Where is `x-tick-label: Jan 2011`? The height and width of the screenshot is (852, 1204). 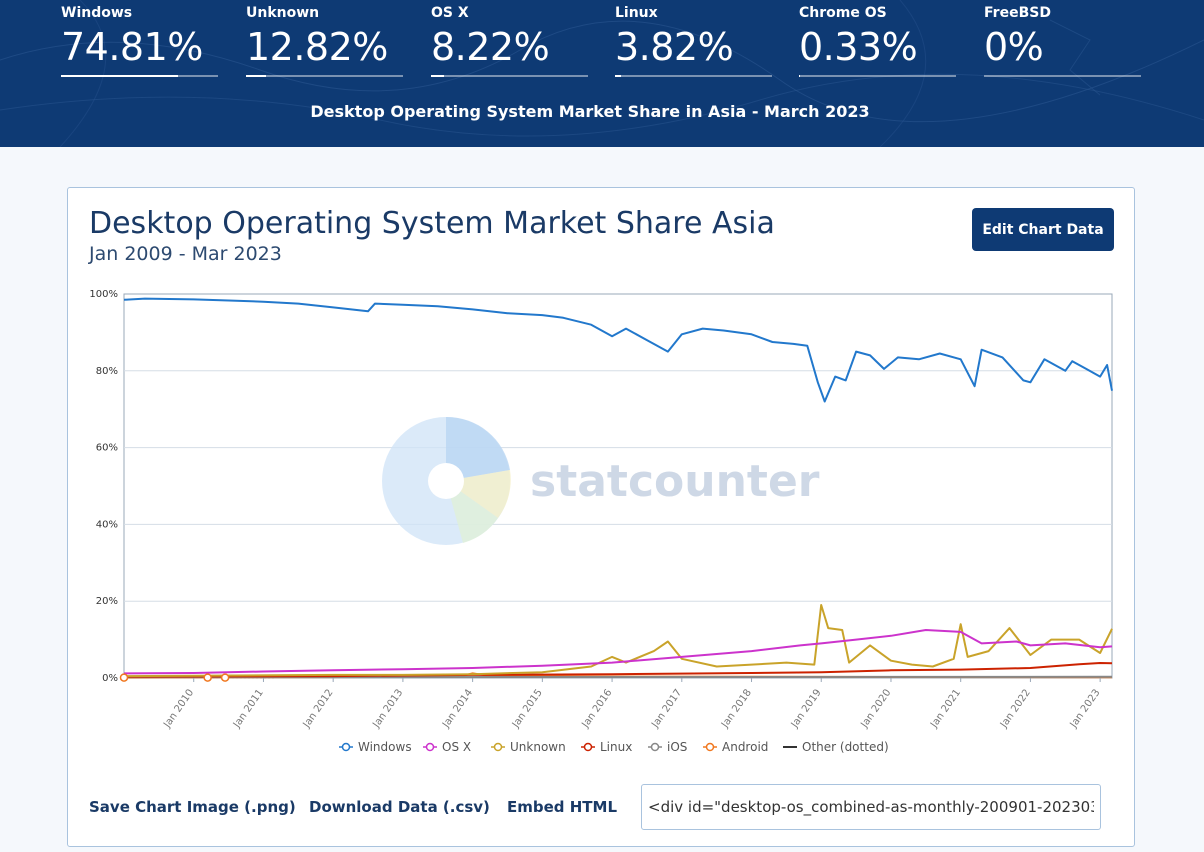 x-tick-label: Jan 2011 is located at coordinates (248, 708).